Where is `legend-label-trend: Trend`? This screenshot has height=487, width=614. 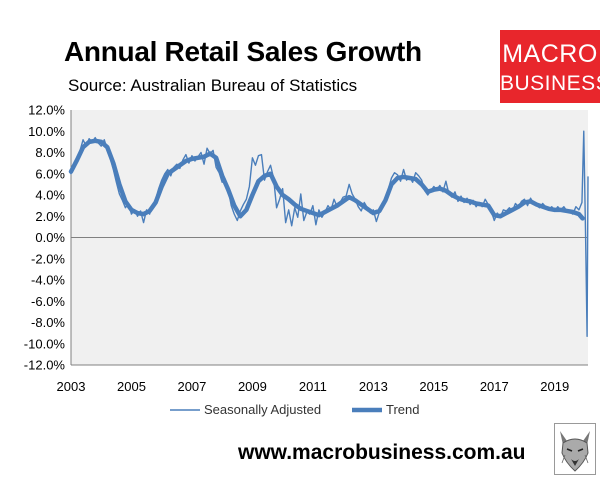
legend-label-trend: Trend is located at coordinates (402, 409).